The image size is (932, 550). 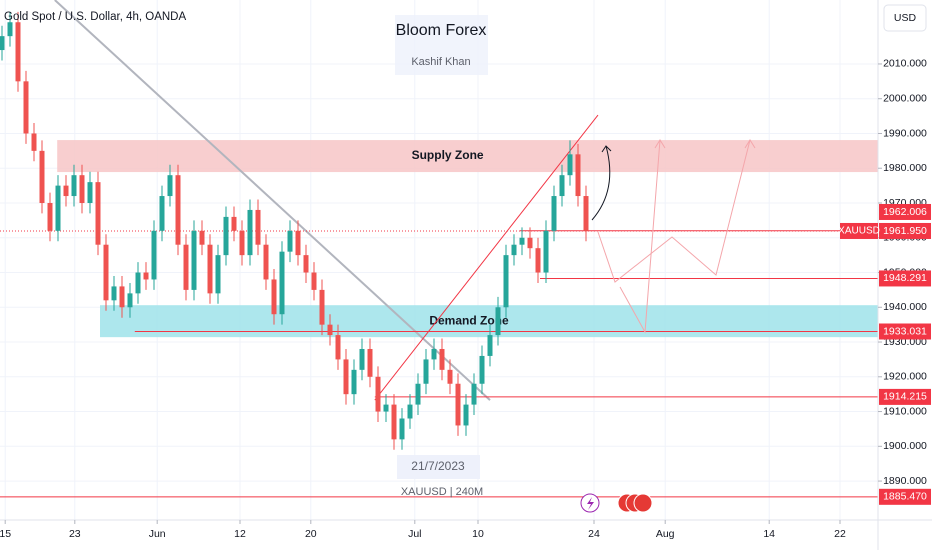 I want to click on date-label: 21/7/2023, so click(x=438, y=466).